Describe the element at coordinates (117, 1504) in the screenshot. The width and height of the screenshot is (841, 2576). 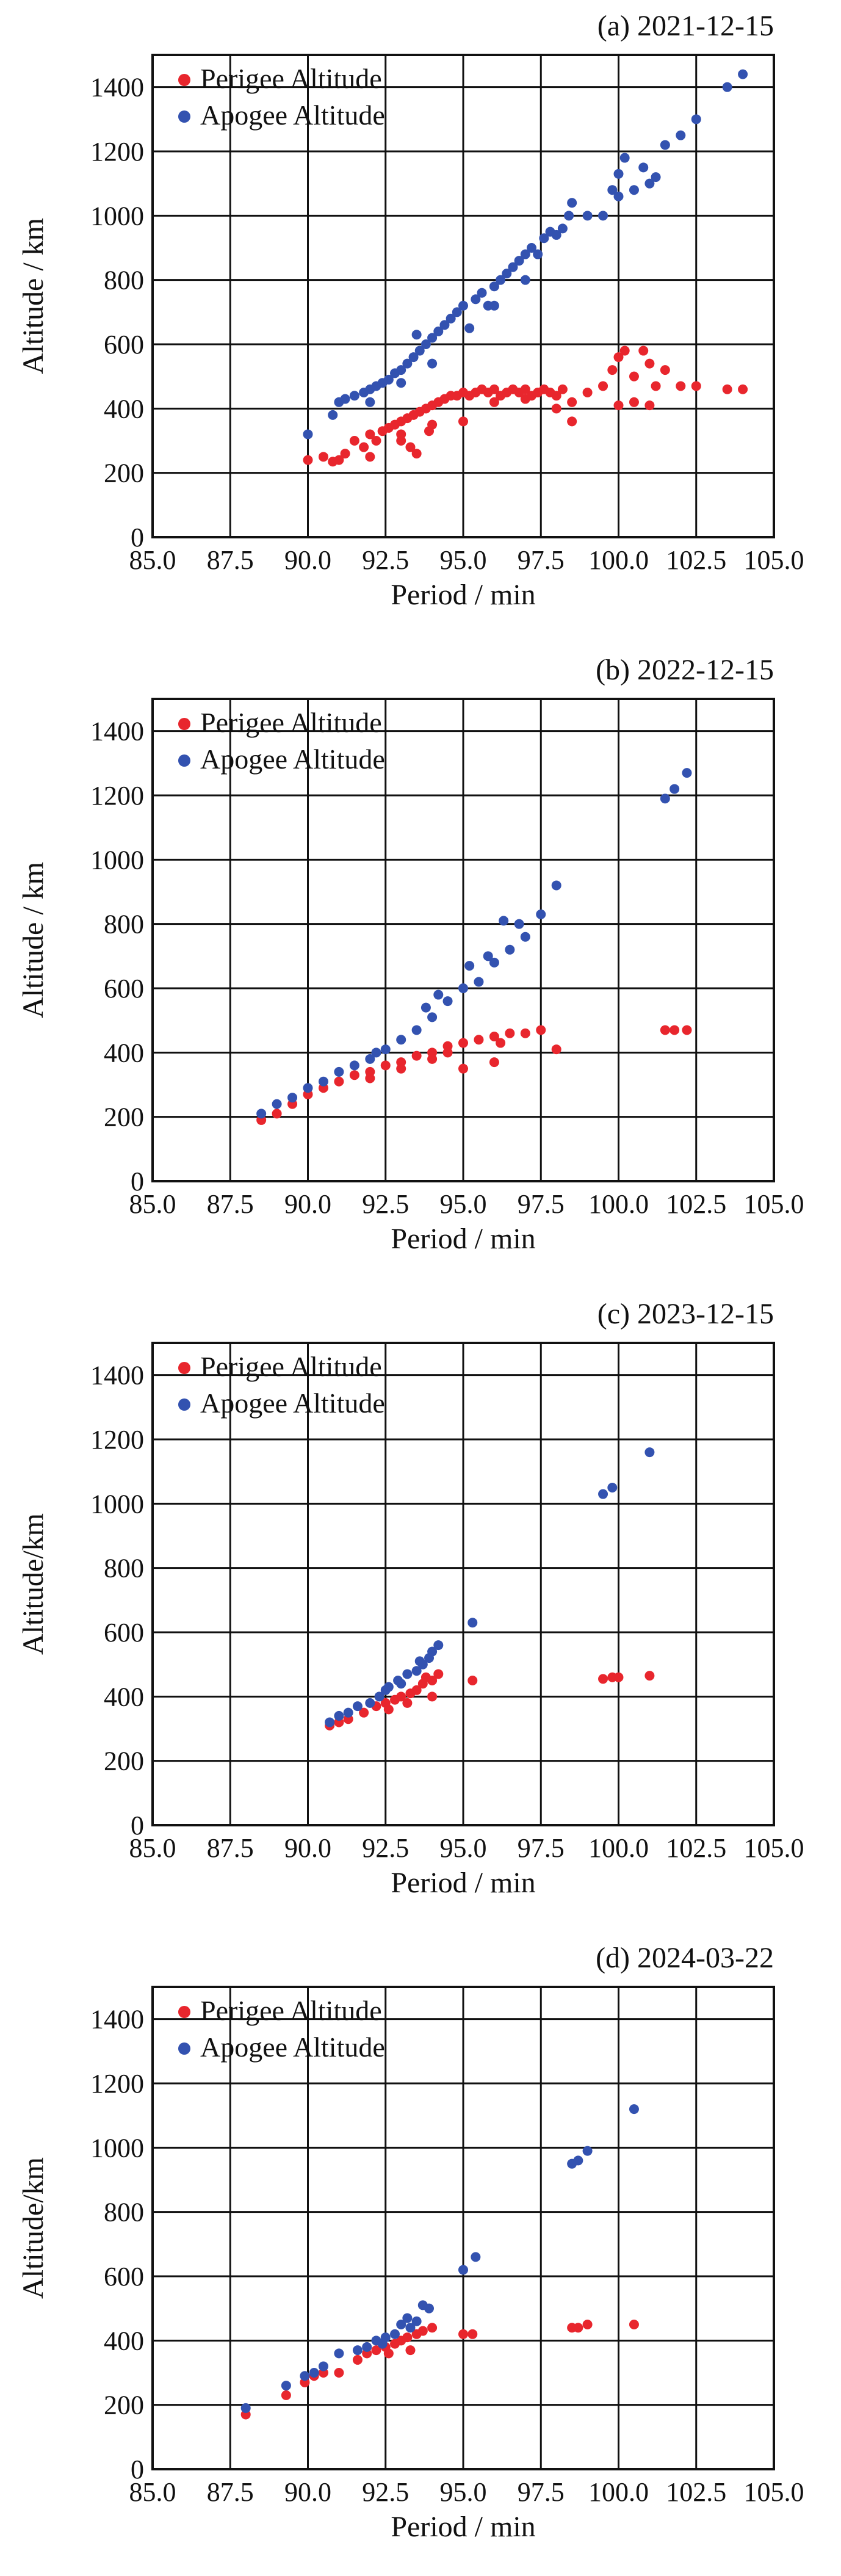
I see `y-tick-label: 1000` at that location.